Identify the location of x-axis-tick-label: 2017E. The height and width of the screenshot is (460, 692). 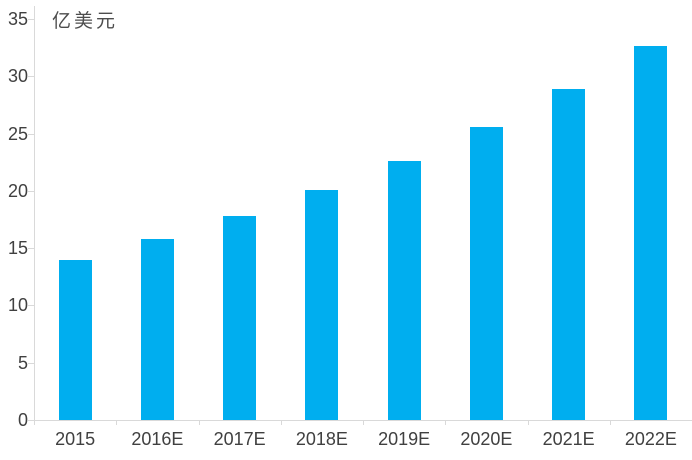
(239, 439).